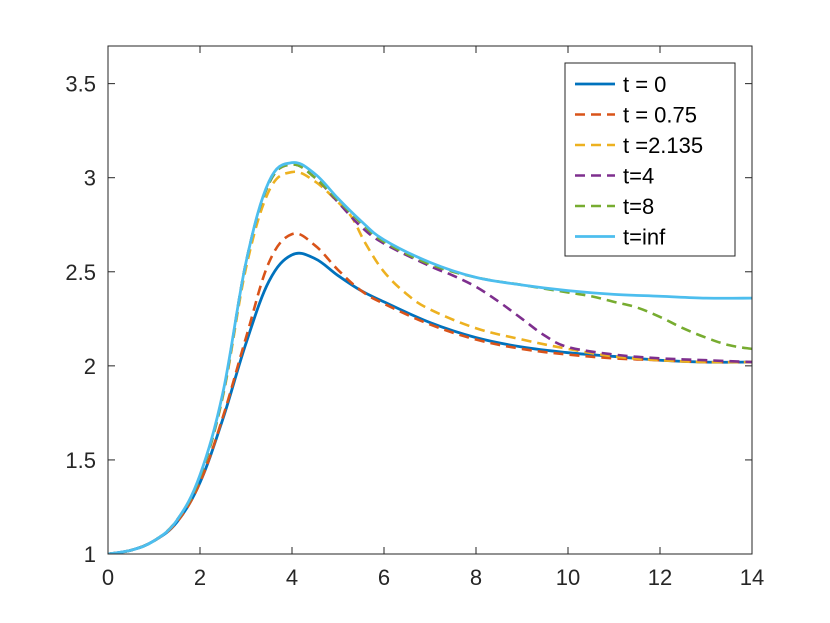  I want to click on legend-label-5: t=8, so click(638, 206).